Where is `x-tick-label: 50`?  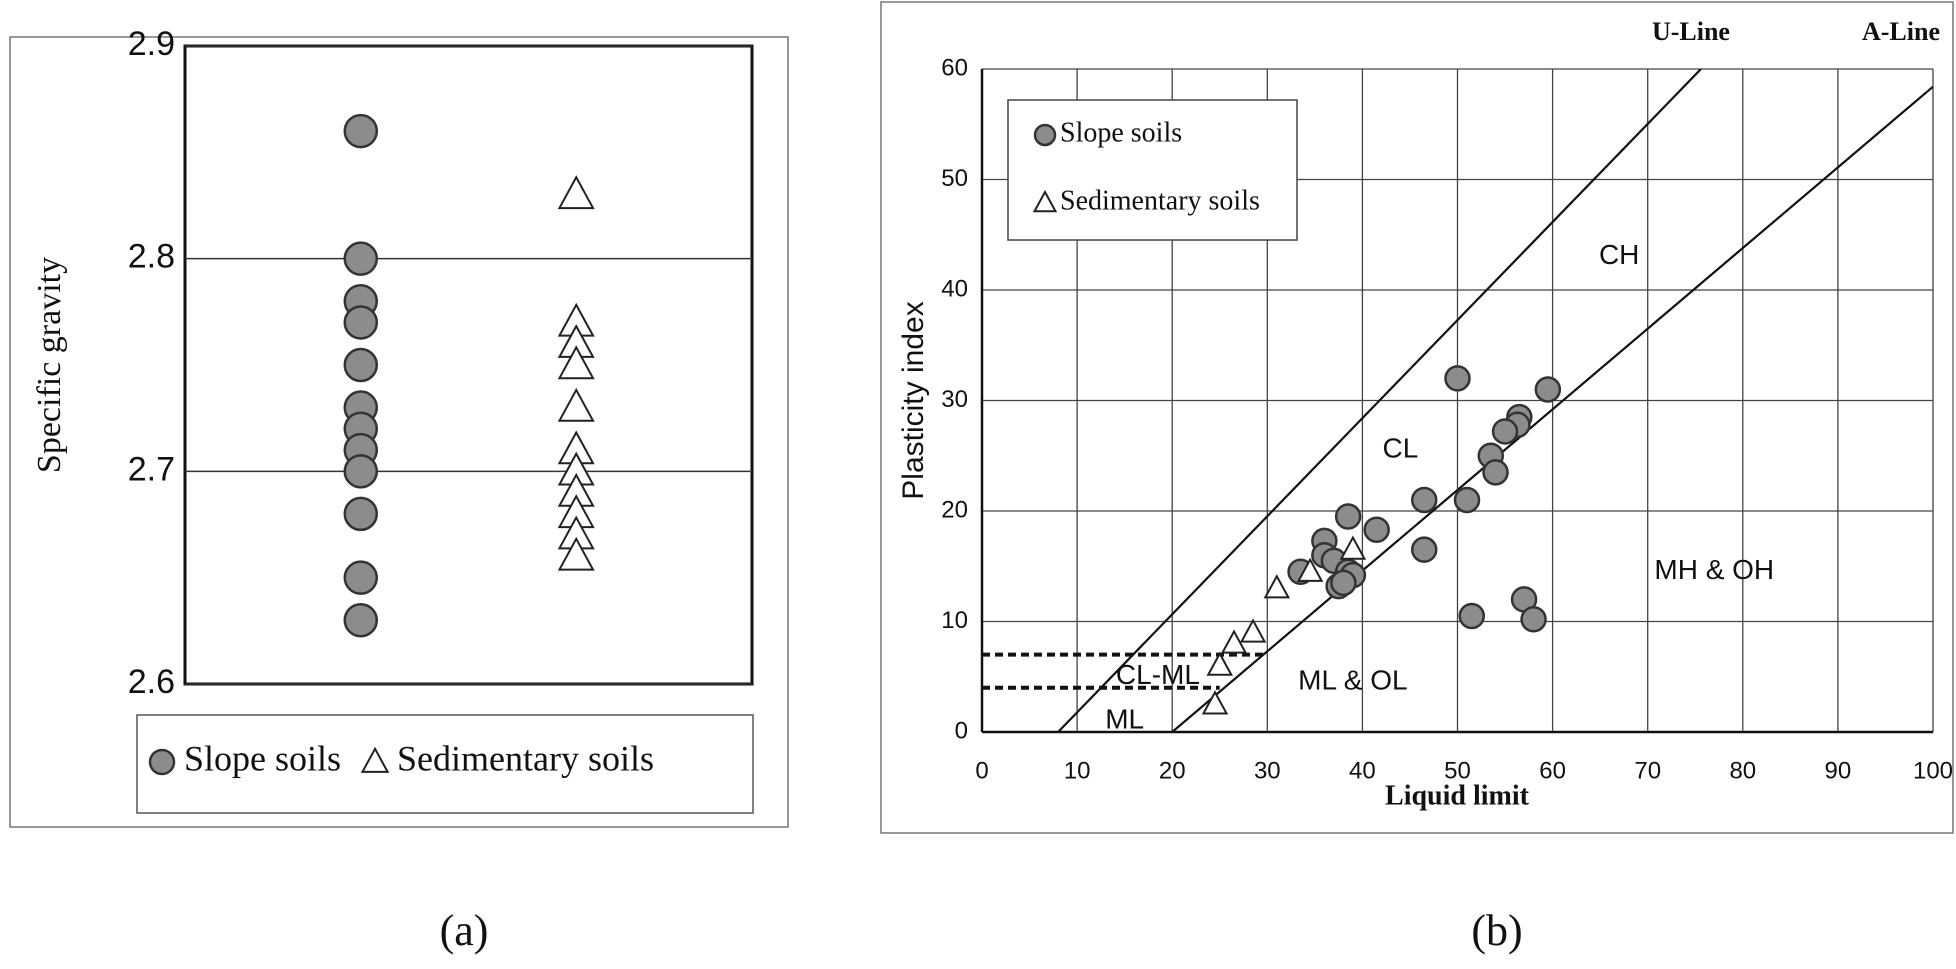
x-tick-label: 50 is located at coordinates (1457, 770).